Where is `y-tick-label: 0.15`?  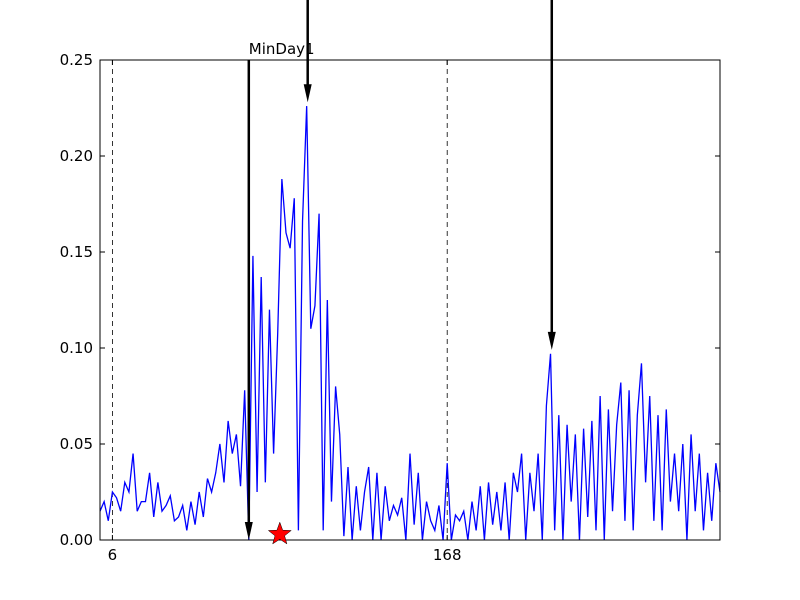 y-tick-label: 0.15 is located at coordinates (76, 252).